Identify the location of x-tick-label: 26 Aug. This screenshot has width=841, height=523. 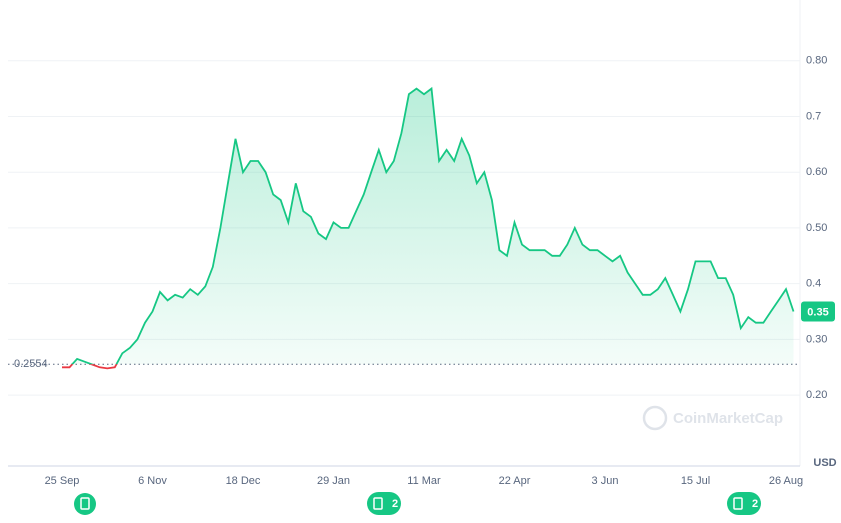
(786, 481).